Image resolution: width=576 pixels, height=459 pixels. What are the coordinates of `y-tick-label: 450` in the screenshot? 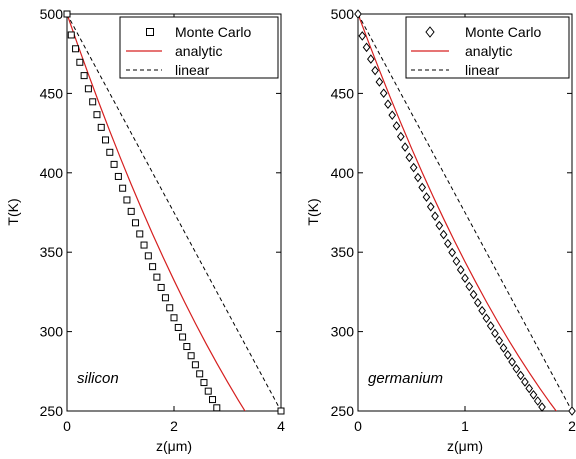 It's located at (343, 93).